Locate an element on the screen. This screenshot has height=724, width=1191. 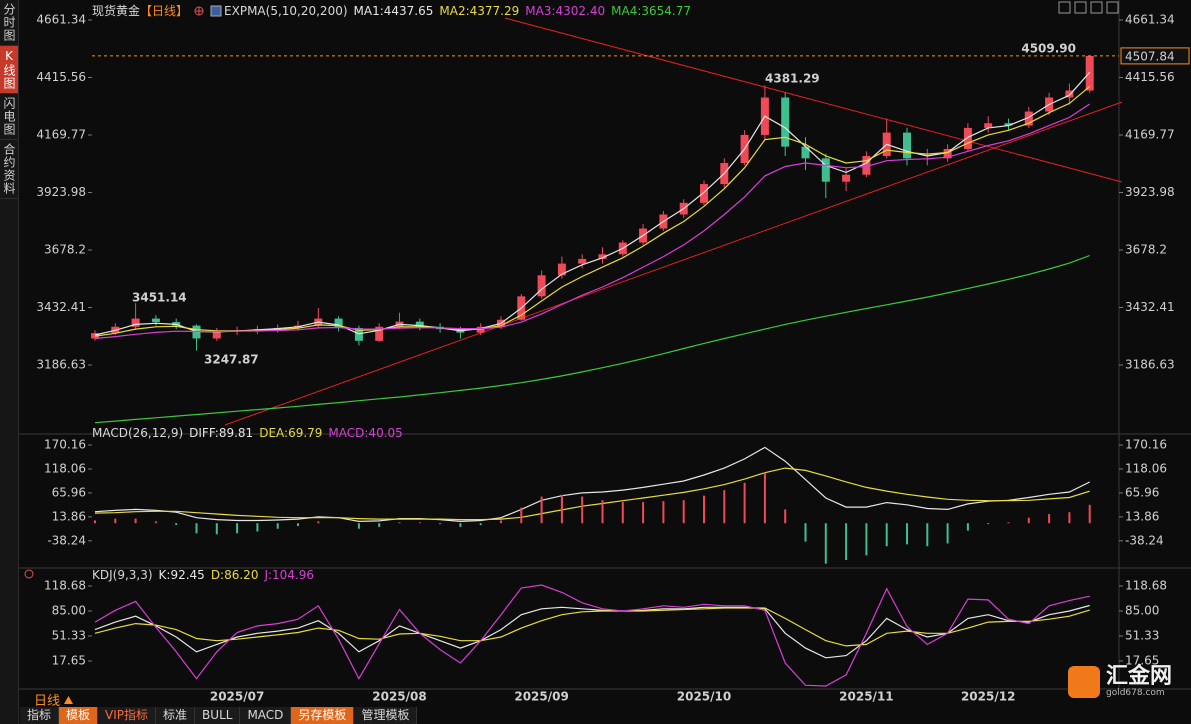
tab: 管理模板 is located at coordinates (386, 715).